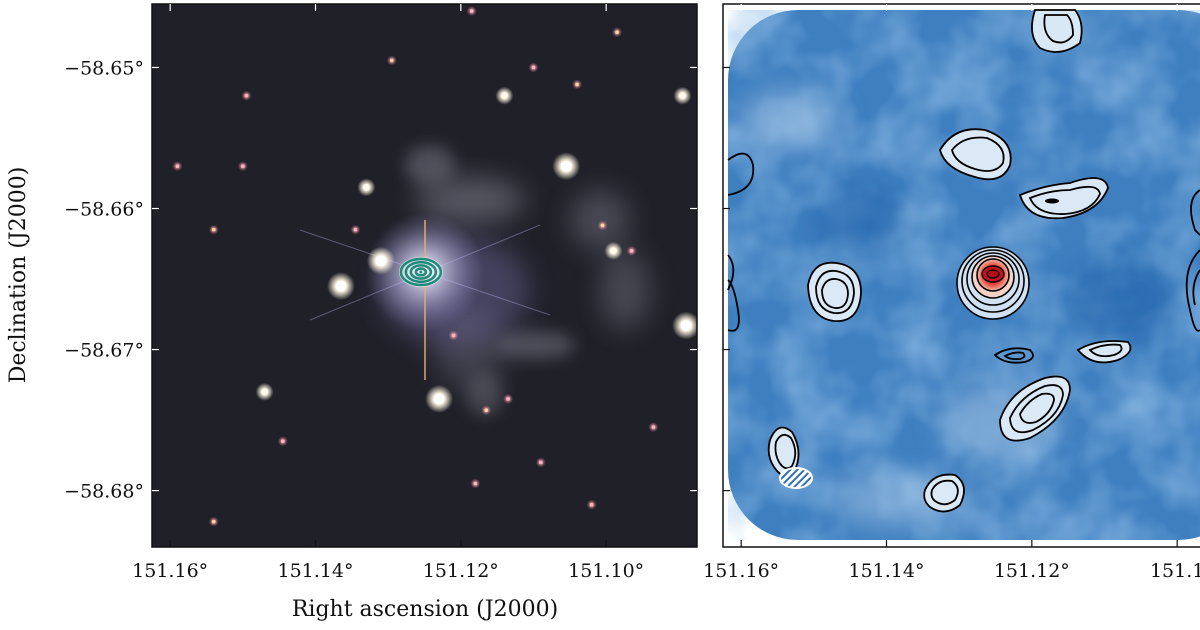 This screenshot has width=1200, height=630. What do you see at coordinates (104, 351) in the screenshot?
I see `y-tick-label: −58.67°` at bounding box center [104, 351].